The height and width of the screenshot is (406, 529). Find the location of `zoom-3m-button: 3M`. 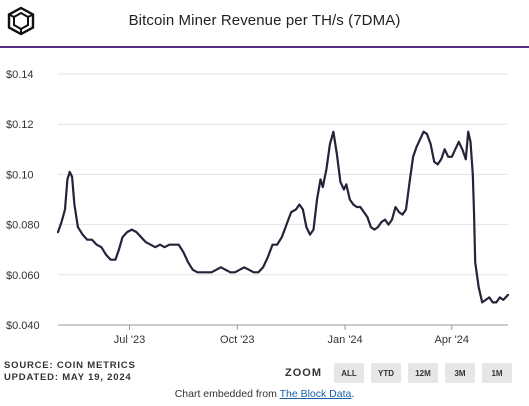

zoom-3m-button: 3M is located at coordinates (460, 373).